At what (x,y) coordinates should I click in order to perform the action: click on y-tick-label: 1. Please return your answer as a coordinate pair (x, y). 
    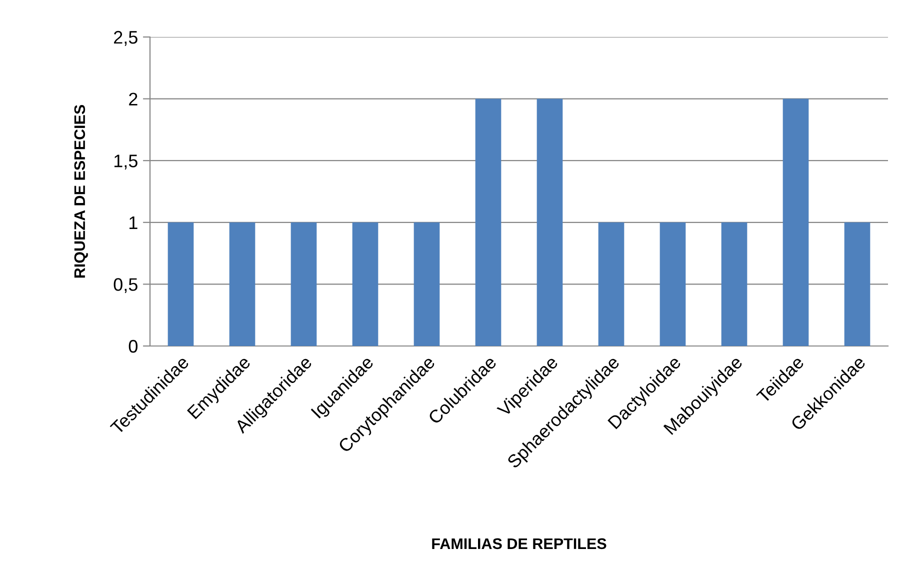
    Looking at the image, I should click on (134, 222).